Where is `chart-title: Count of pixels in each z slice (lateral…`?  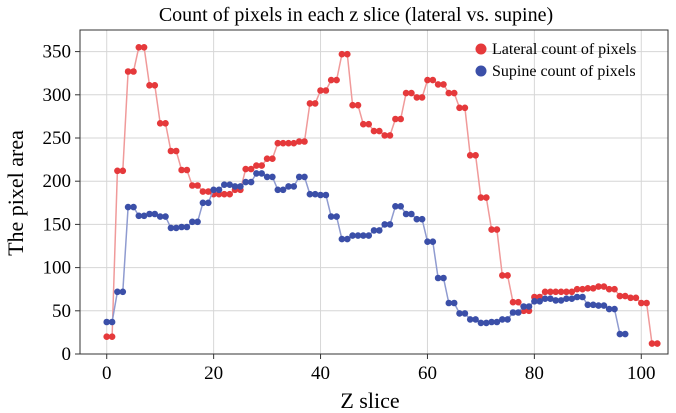
chart-title: Count of pixels in each z slice (lateral… is located at coordinates (356, 15).